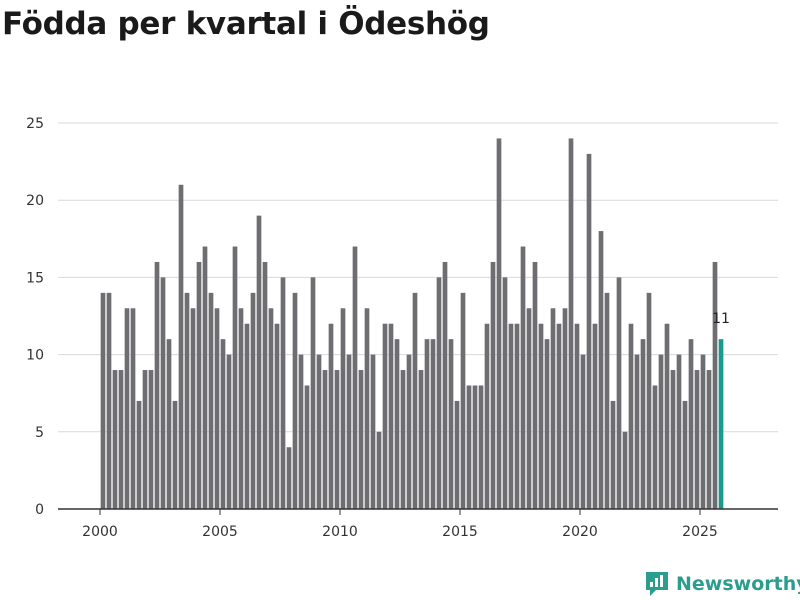 The width and height of the screenshot is (800, 600). What do you see at coordinates (35, 124) in the screenshot?
I see `y-tick-label: 25` at bounding box center [35, 124].